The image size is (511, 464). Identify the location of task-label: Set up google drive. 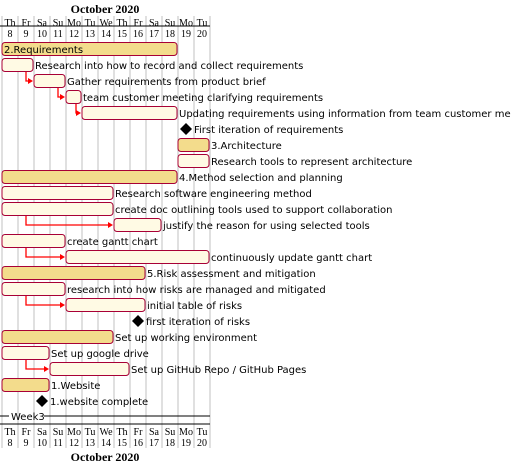
(100, 354).